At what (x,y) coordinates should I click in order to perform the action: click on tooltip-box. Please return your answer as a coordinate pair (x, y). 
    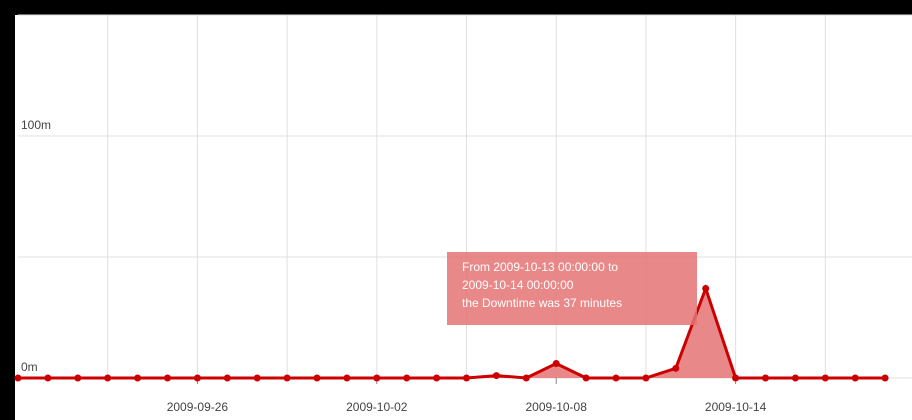
    Looking at the image, I should click on (572, 288).